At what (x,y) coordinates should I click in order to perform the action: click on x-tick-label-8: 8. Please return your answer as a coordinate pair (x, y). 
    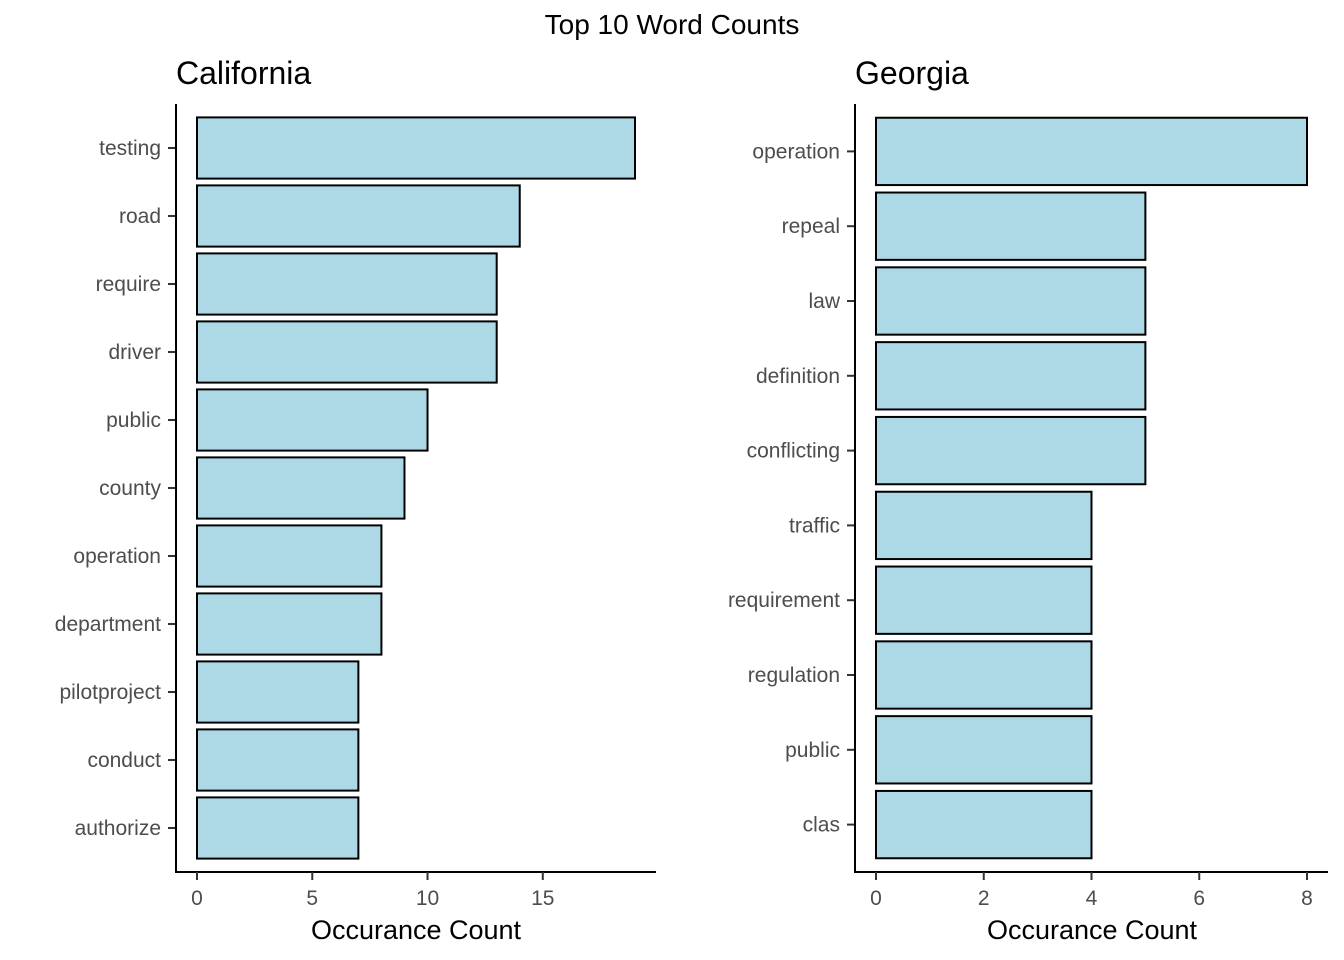
    Looking at the image, I should click on (1307, 898).